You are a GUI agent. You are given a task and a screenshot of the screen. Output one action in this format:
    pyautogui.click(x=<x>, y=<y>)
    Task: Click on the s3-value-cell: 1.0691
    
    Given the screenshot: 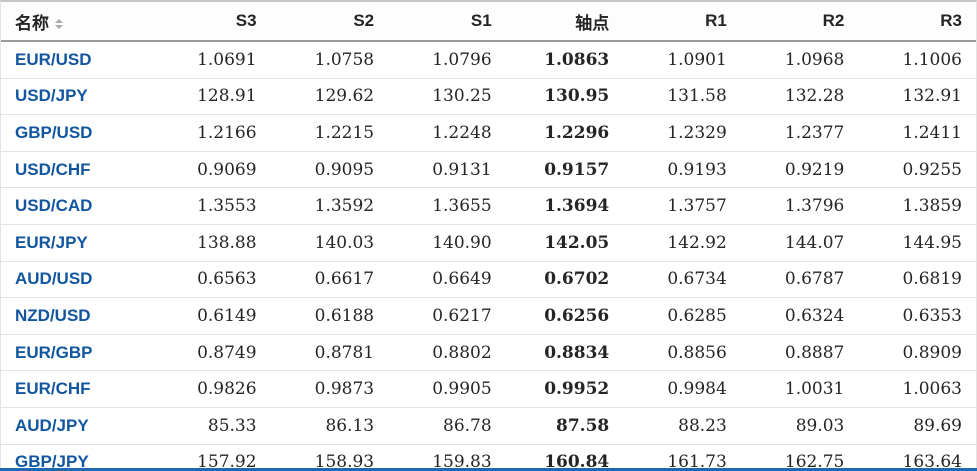 What is the action you would take?
    pyautogui.click(x=212, y=60)
    